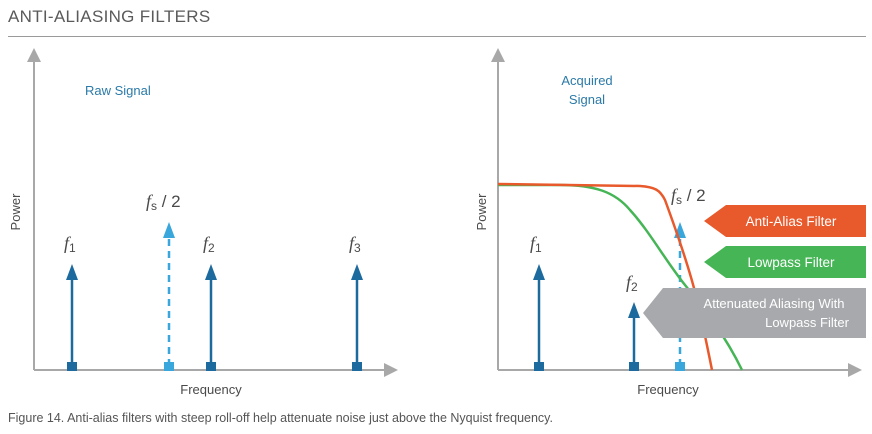  Describe the element at coordinates (498, 55) in the screenshot. I see `right-y-axis-arrowhead` at that location.